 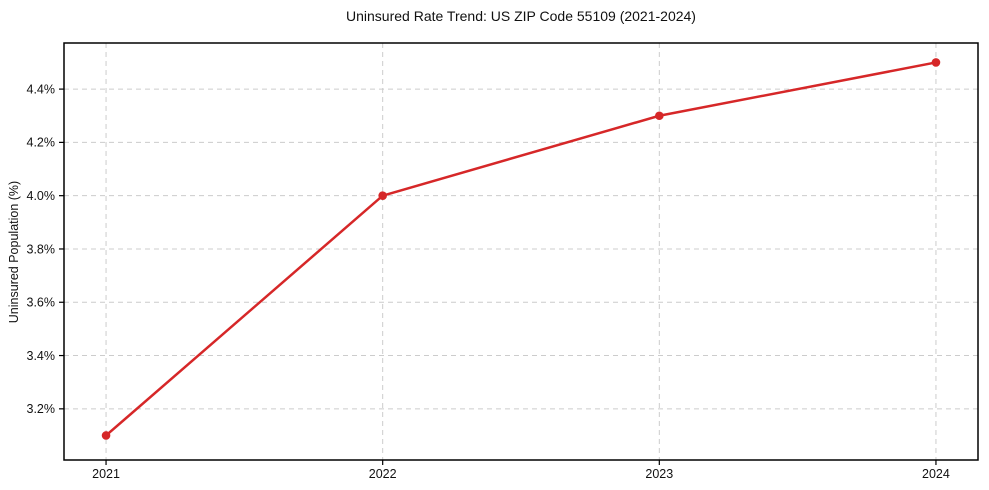 What do you see at coordinates (41, 303) in the screenshot?
I see `y-tick-label: 3.6%` at bounding box center [41, 303].